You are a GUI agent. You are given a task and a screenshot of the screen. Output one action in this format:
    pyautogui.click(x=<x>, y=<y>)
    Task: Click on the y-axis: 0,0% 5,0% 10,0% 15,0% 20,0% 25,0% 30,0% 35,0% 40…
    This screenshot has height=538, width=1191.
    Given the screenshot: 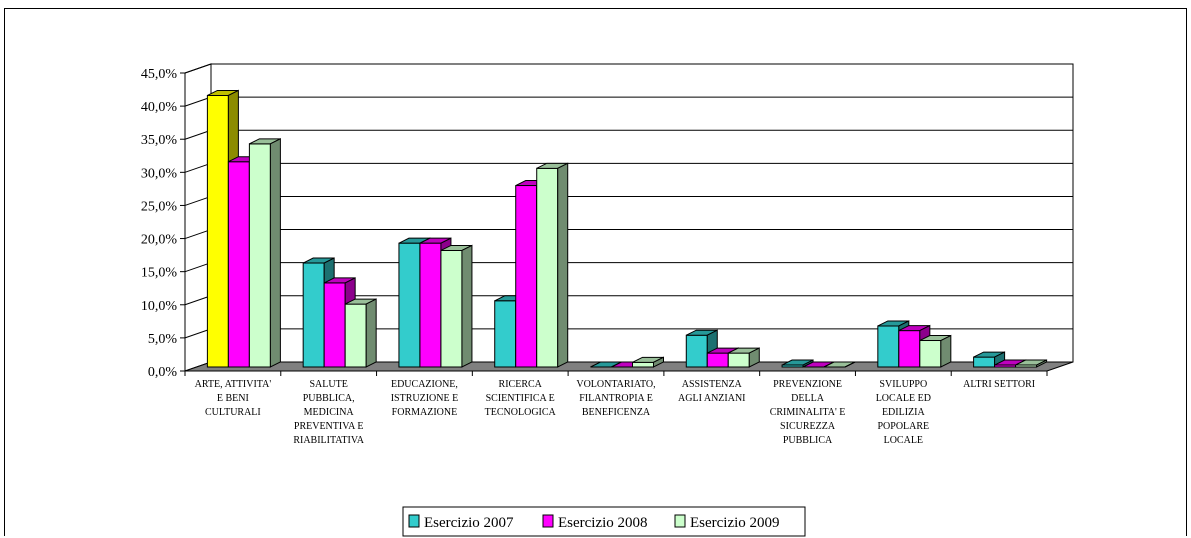 What is the action you would take?
    pyautogui.click(x=163, y=223)
    